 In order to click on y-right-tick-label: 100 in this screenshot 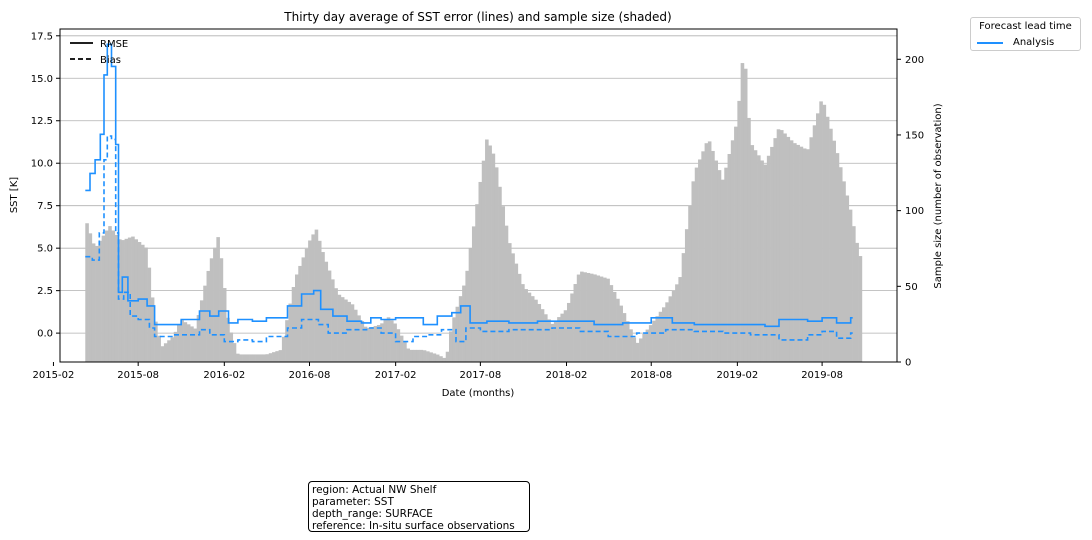, I will do `click(914, 211)`.